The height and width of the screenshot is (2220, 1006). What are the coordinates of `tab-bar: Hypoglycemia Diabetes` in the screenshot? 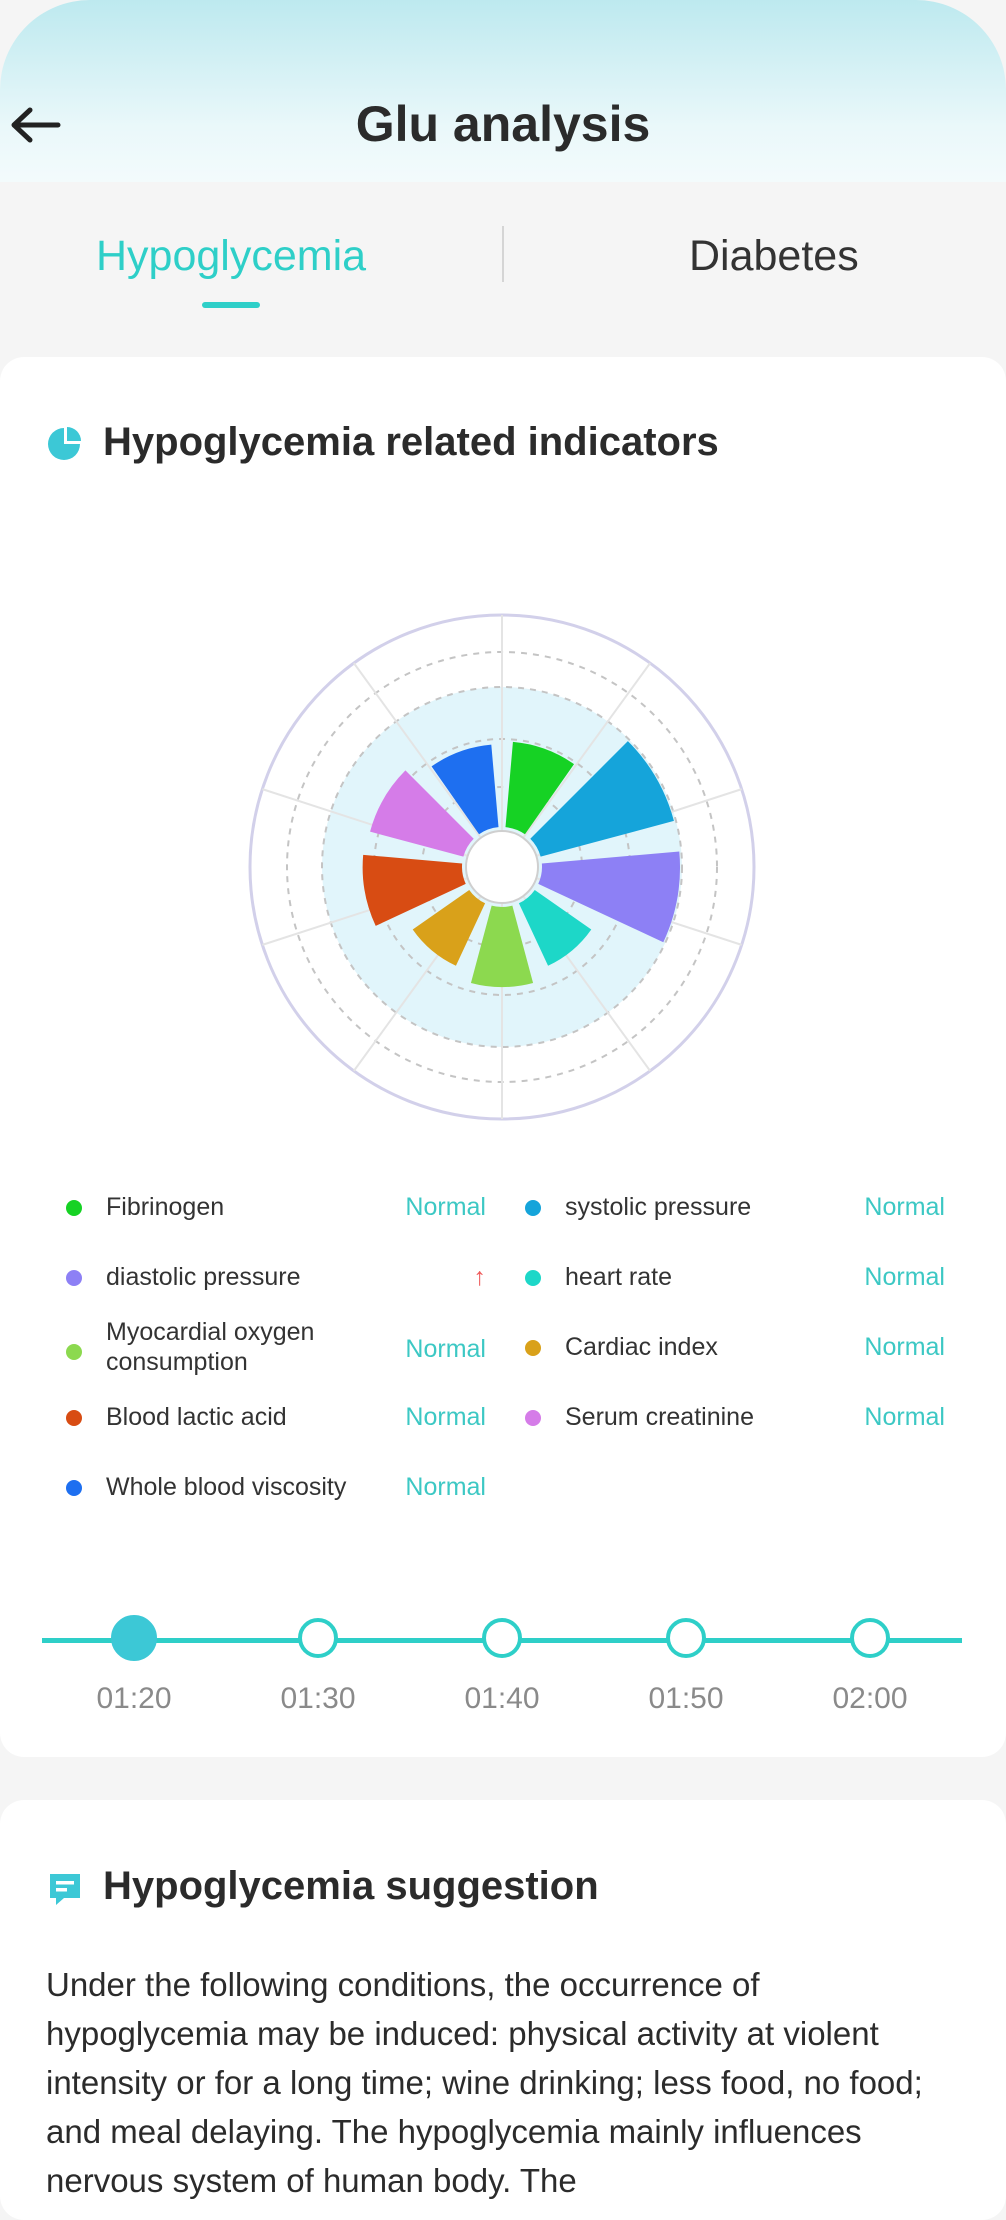 It's located at (503, 269).